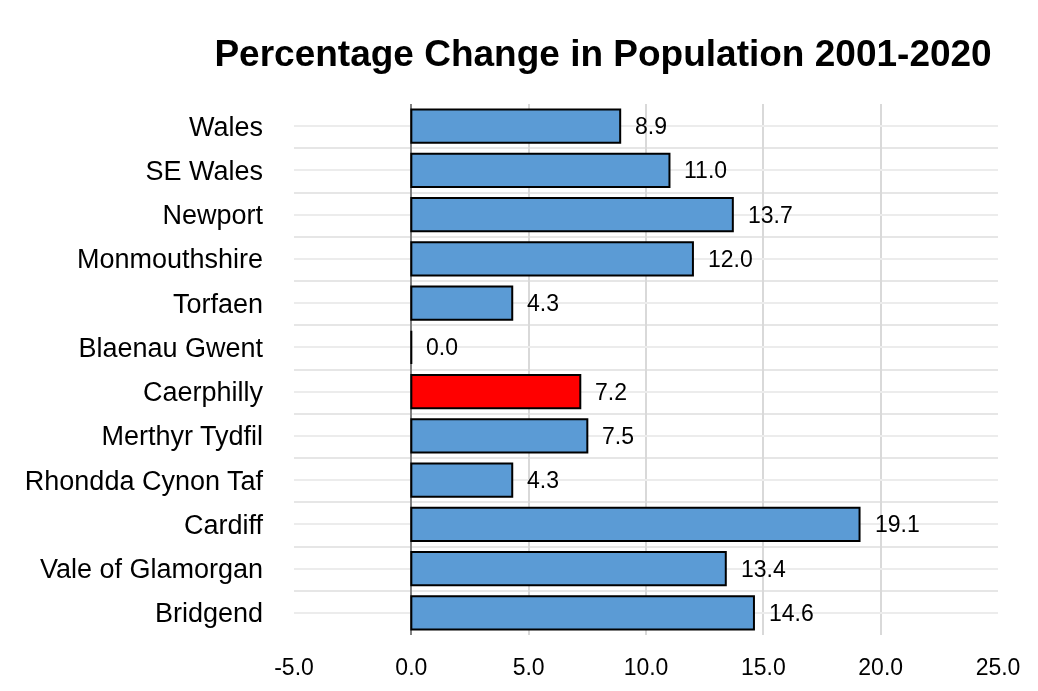 Image resolution: width=1038 pixels, height=691 pixels. What do you see at coordinates (770, 215) in the screenshot?
I see `data-label: 13.7` at bounding box center [770, 215].